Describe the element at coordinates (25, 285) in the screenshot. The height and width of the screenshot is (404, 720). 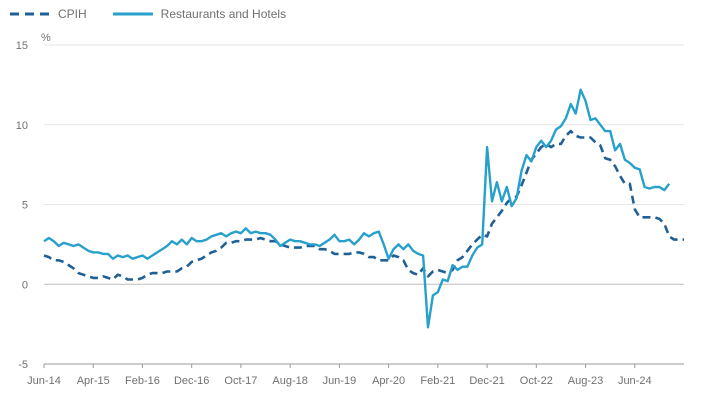
I see `y-tick-label: 0` at that location.